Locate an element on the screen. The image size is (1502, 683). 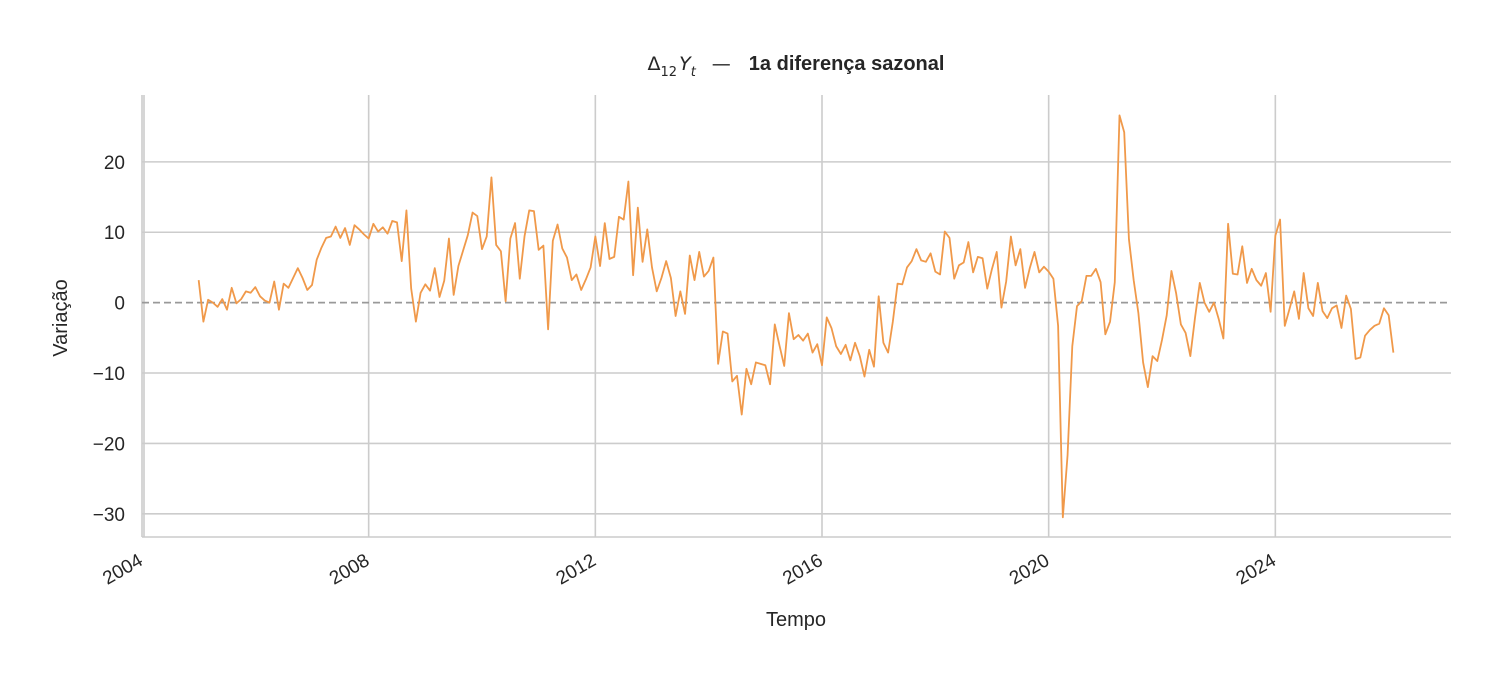
y-tick-label: −30 is located at coordinates (109, 515).